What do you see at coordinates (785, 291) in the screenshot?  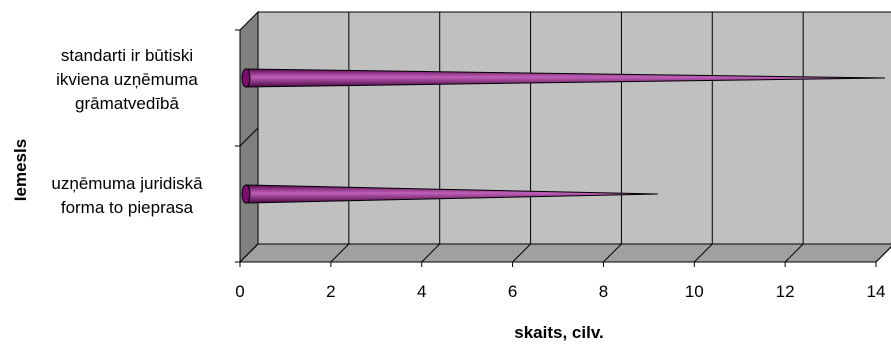 I see `x-tick-label: 12` at bounding box center [785, 291].